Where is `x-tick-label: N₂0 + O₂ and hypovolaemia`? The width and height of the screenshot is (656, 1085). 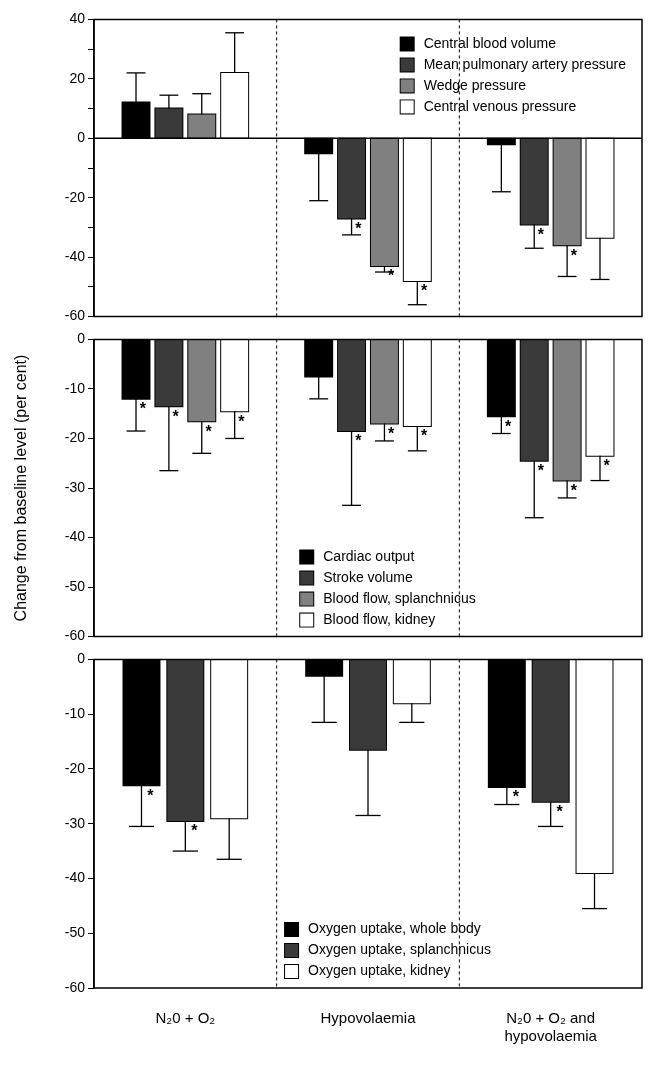
x-tick-label: N₂0 + O₂ and hypovolaemia is located at coordinates (551, 1027).